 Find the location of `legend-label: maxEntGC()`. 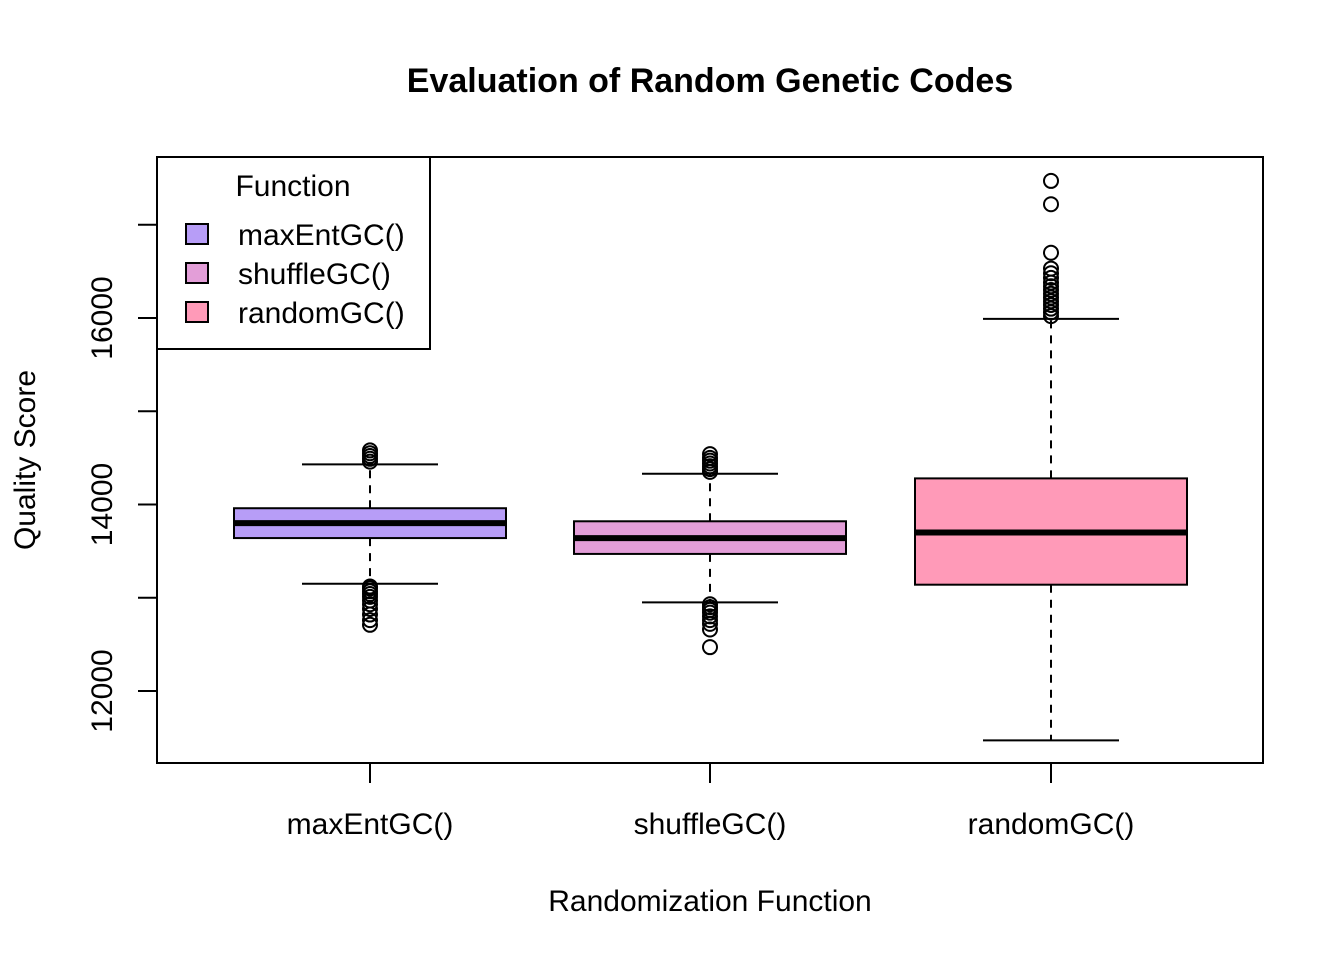

legend-label: maxEntGC() is located at coordinates (321, 235).